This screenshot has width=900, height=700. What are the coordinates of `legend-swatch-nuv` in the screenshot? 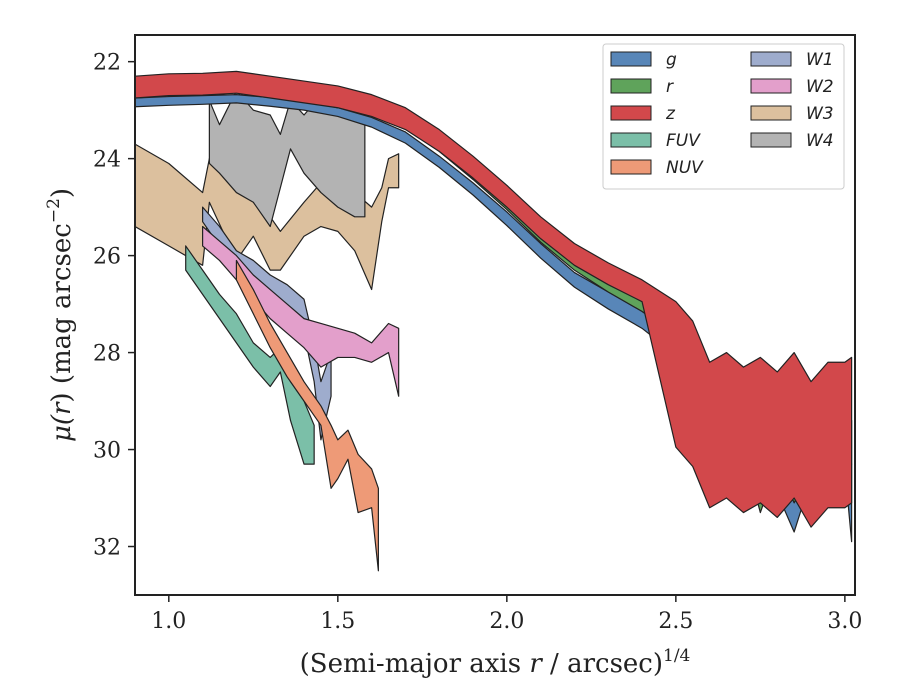 It's located at (631, 167).